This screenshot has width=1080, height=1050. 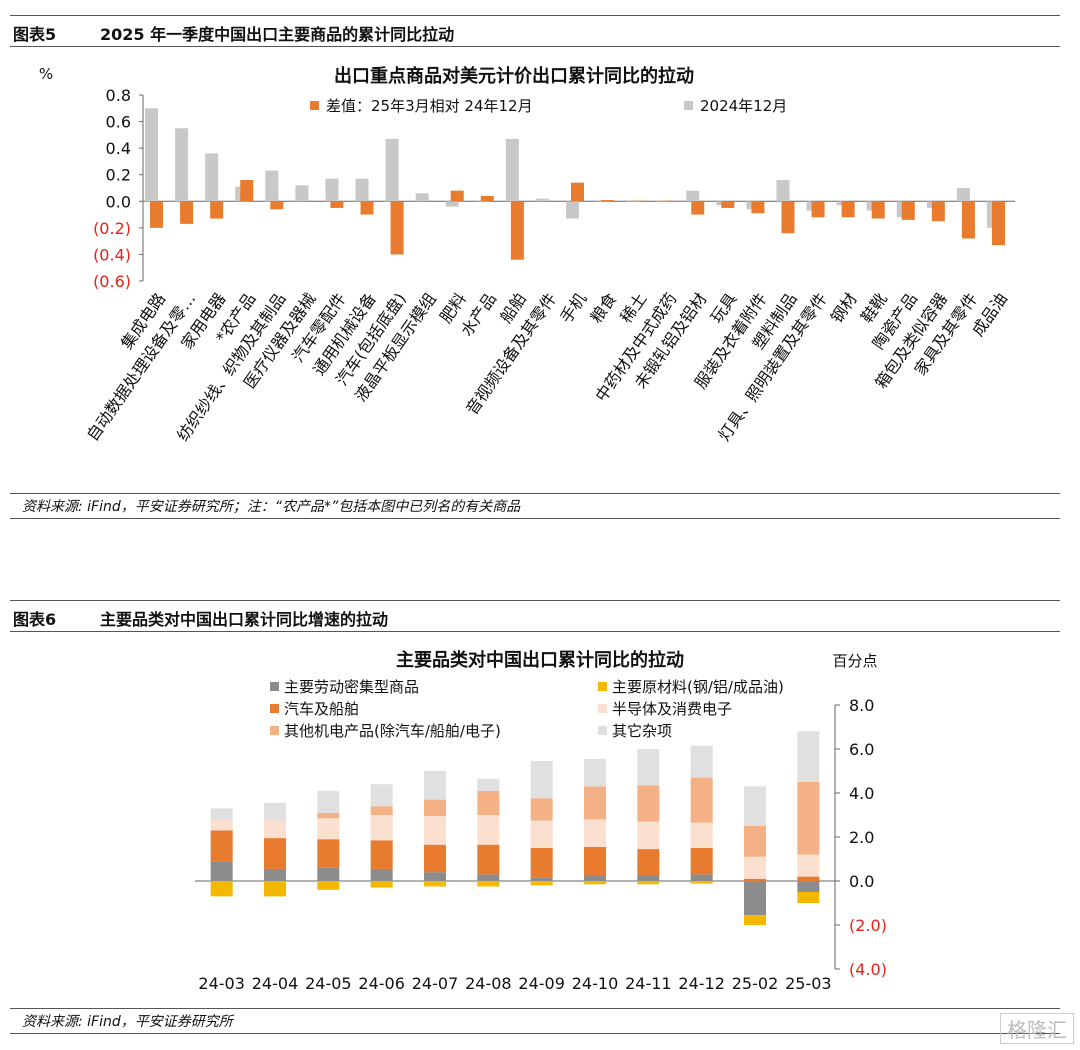 What do you see at coordinates (861, 793) in the screenshot?
I see `chart2-y-tick-label: 4.0` at bounding box center [861, 793].